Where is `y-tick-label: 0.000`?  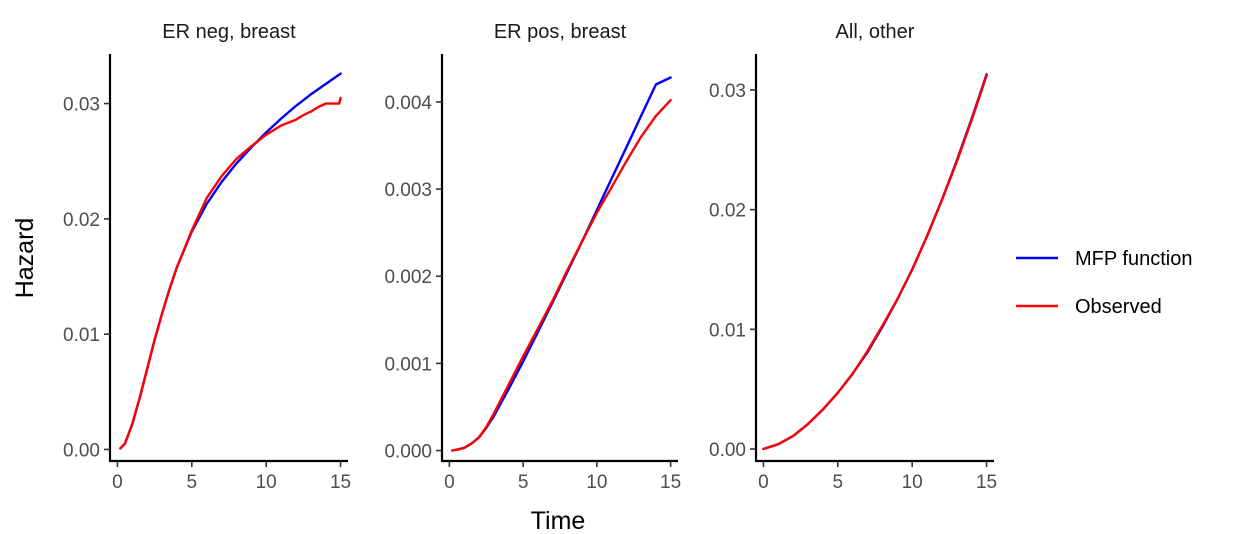 y-tick-label: 0.000 is located at coordinates (408, 452).